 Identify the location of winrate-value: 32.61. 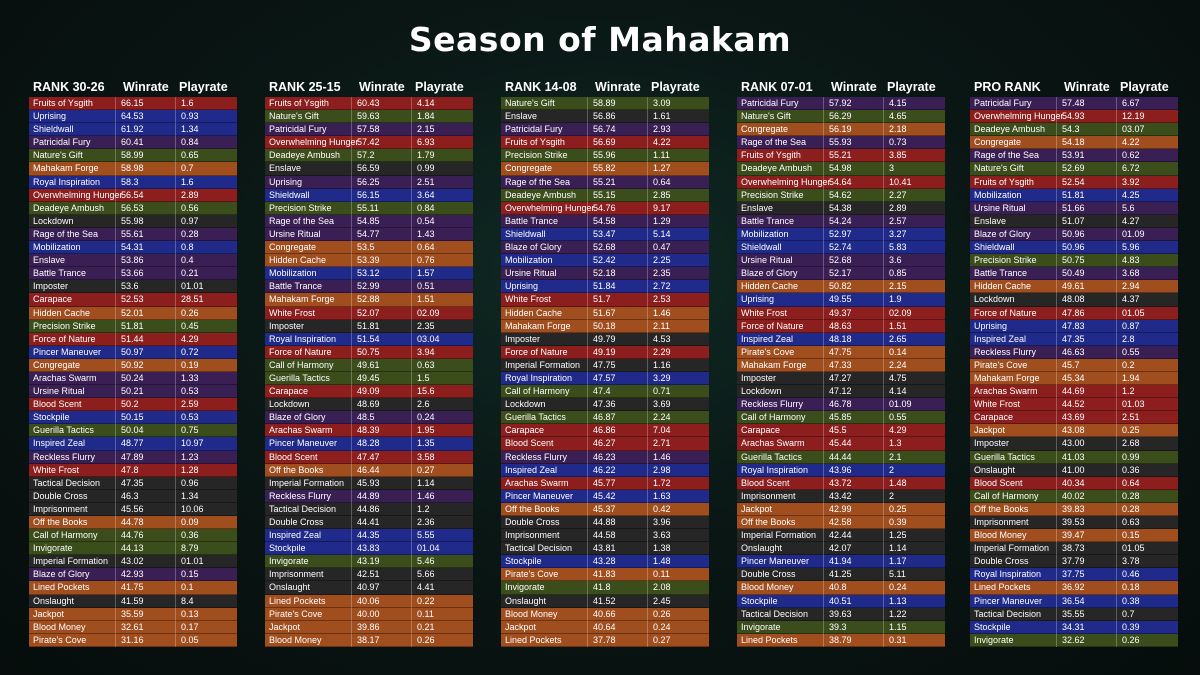
(132, 626).